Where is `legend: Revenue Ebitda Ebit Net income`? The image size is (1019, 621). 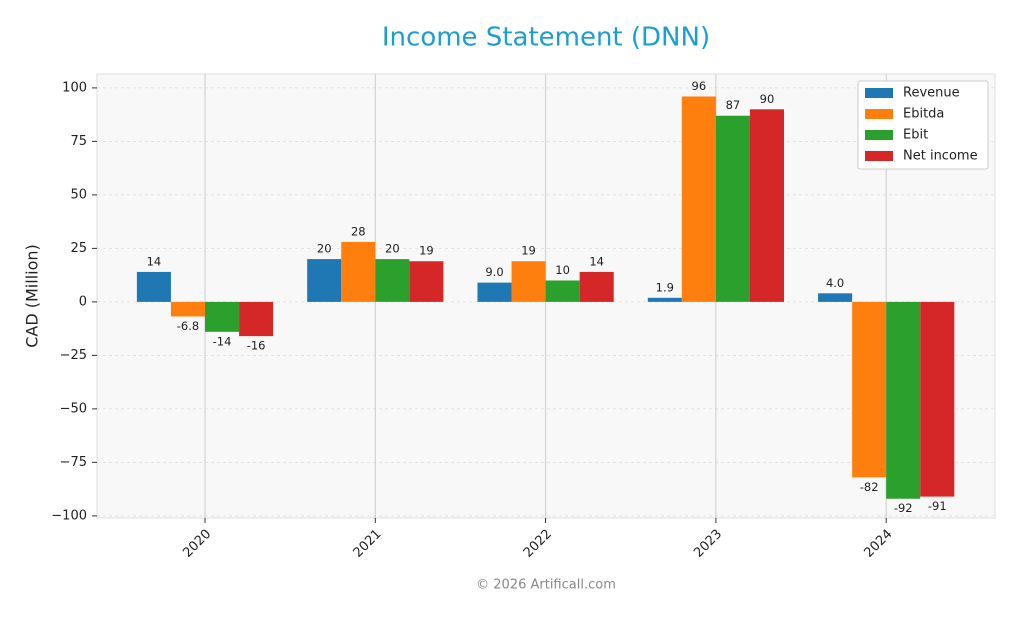
legend: Revenue Ebitda Ebit Net income is located at coordinates (923, 125).